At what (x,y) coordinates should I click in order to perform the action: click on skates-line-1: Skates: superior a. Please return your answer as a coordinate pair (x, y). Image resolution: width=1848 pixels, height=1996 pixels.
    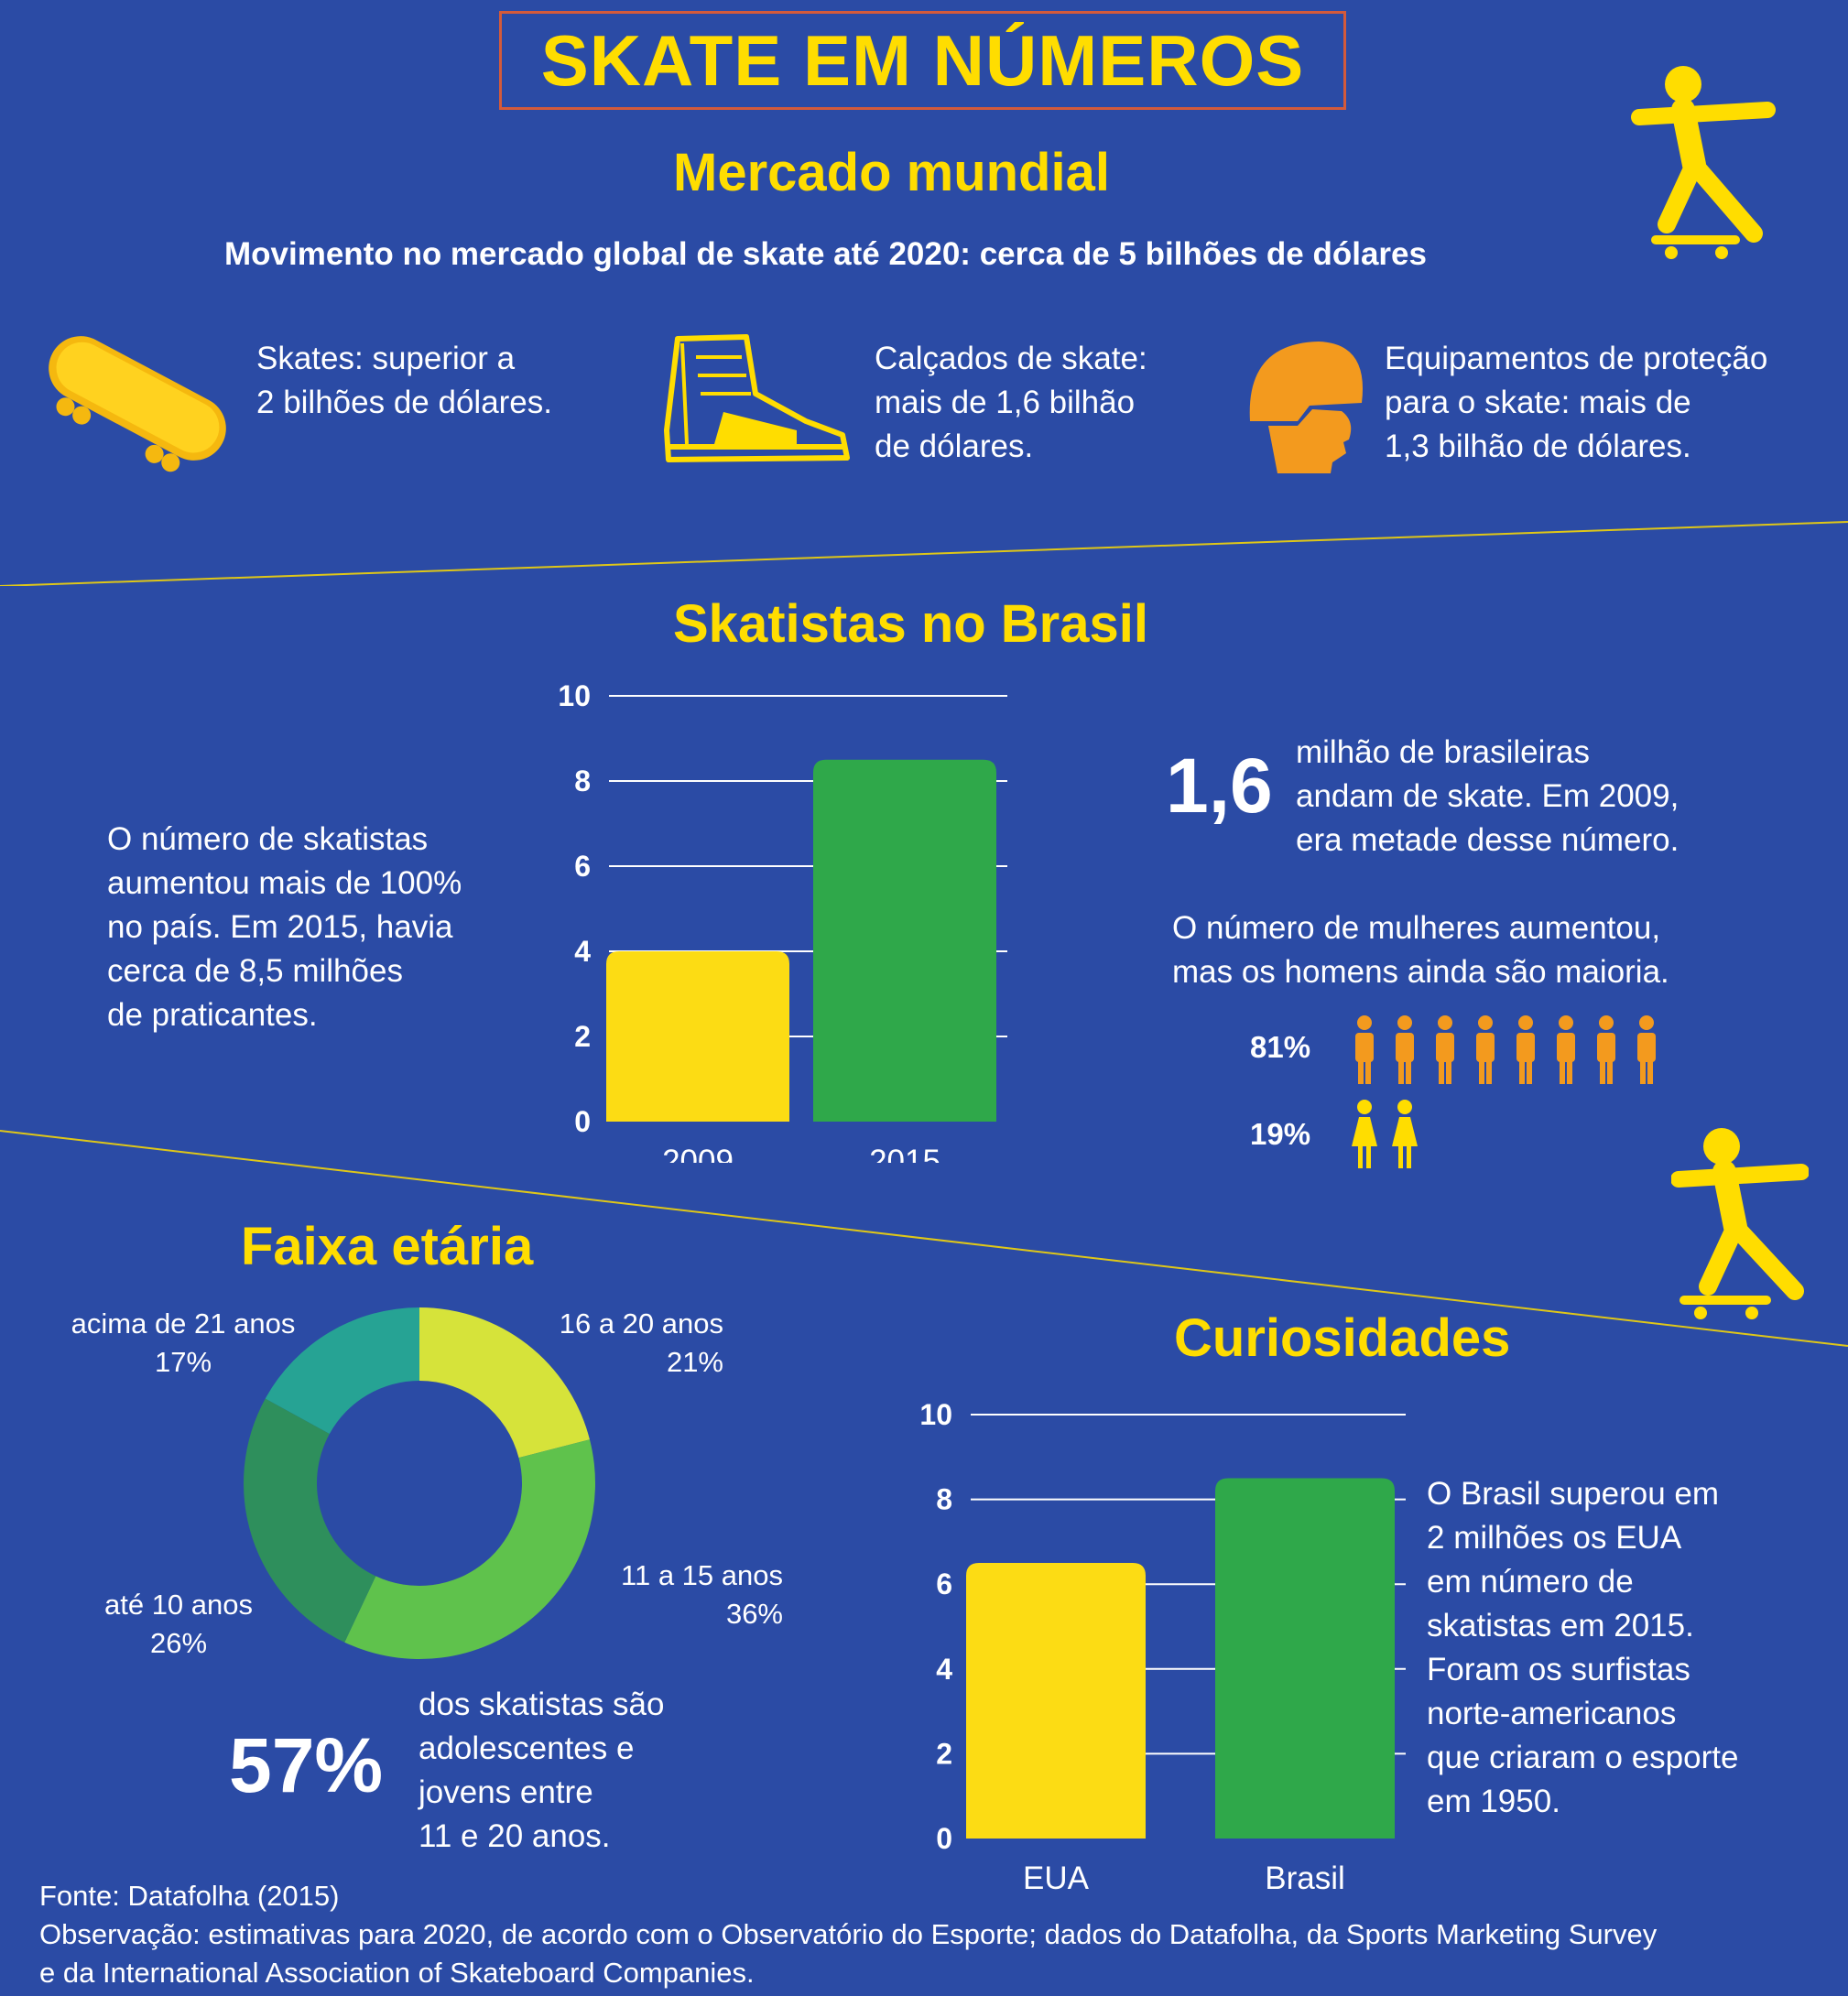
    Looking at the image, I should click on (386, 358).